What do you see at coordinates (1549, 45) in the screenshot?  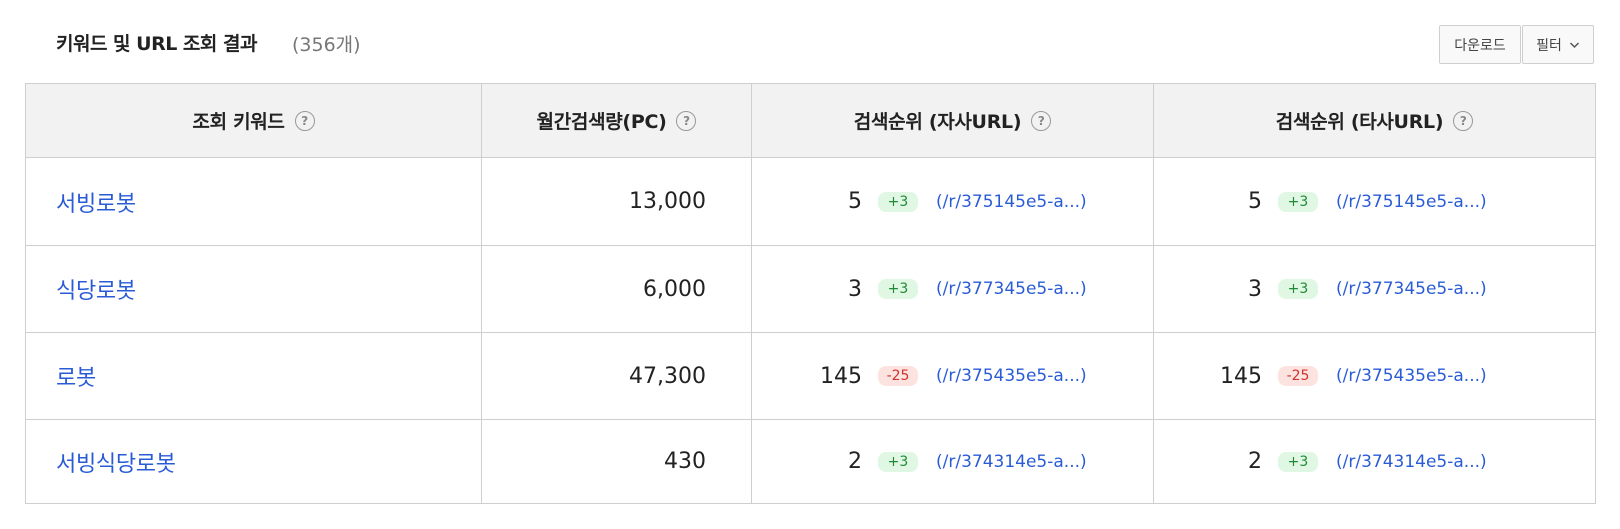 I see `filter-button-label: 필터` at bounding box center [1549, 45].